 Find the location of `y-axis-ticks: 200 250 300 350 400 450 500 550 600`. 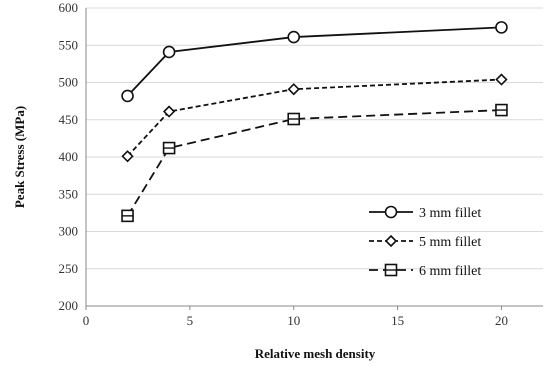

y-axis-ticks: 200 250 300 350 400 450 500 550 600 is located at coordinates (69, 156).